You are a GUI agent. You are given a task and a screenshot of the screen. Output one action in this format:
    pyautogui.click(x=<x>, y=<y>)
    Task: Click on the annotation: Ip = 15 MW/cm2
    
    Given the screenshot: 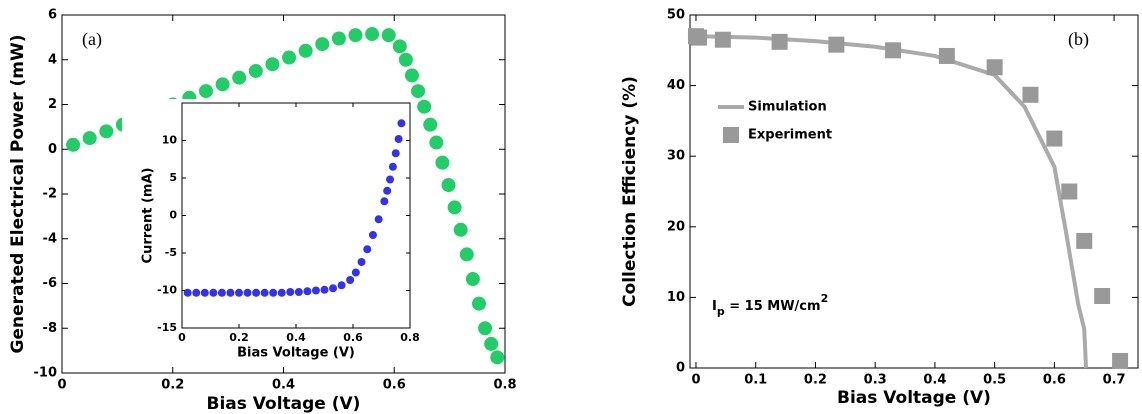 What is the action you would take?
    pyautogui.click(x=770, y=305)
    